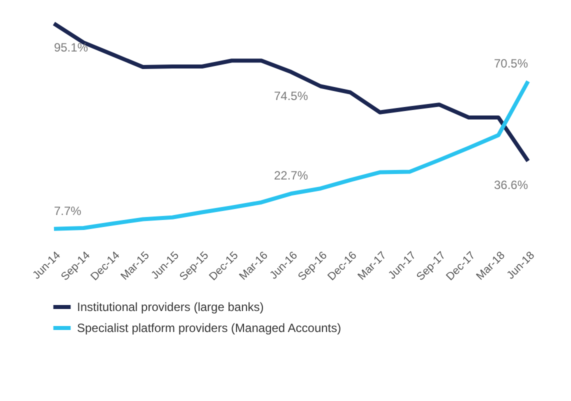 This screenshot has height=401, width=571. I want to click on data-label: 74.5%, so click(291, 95).